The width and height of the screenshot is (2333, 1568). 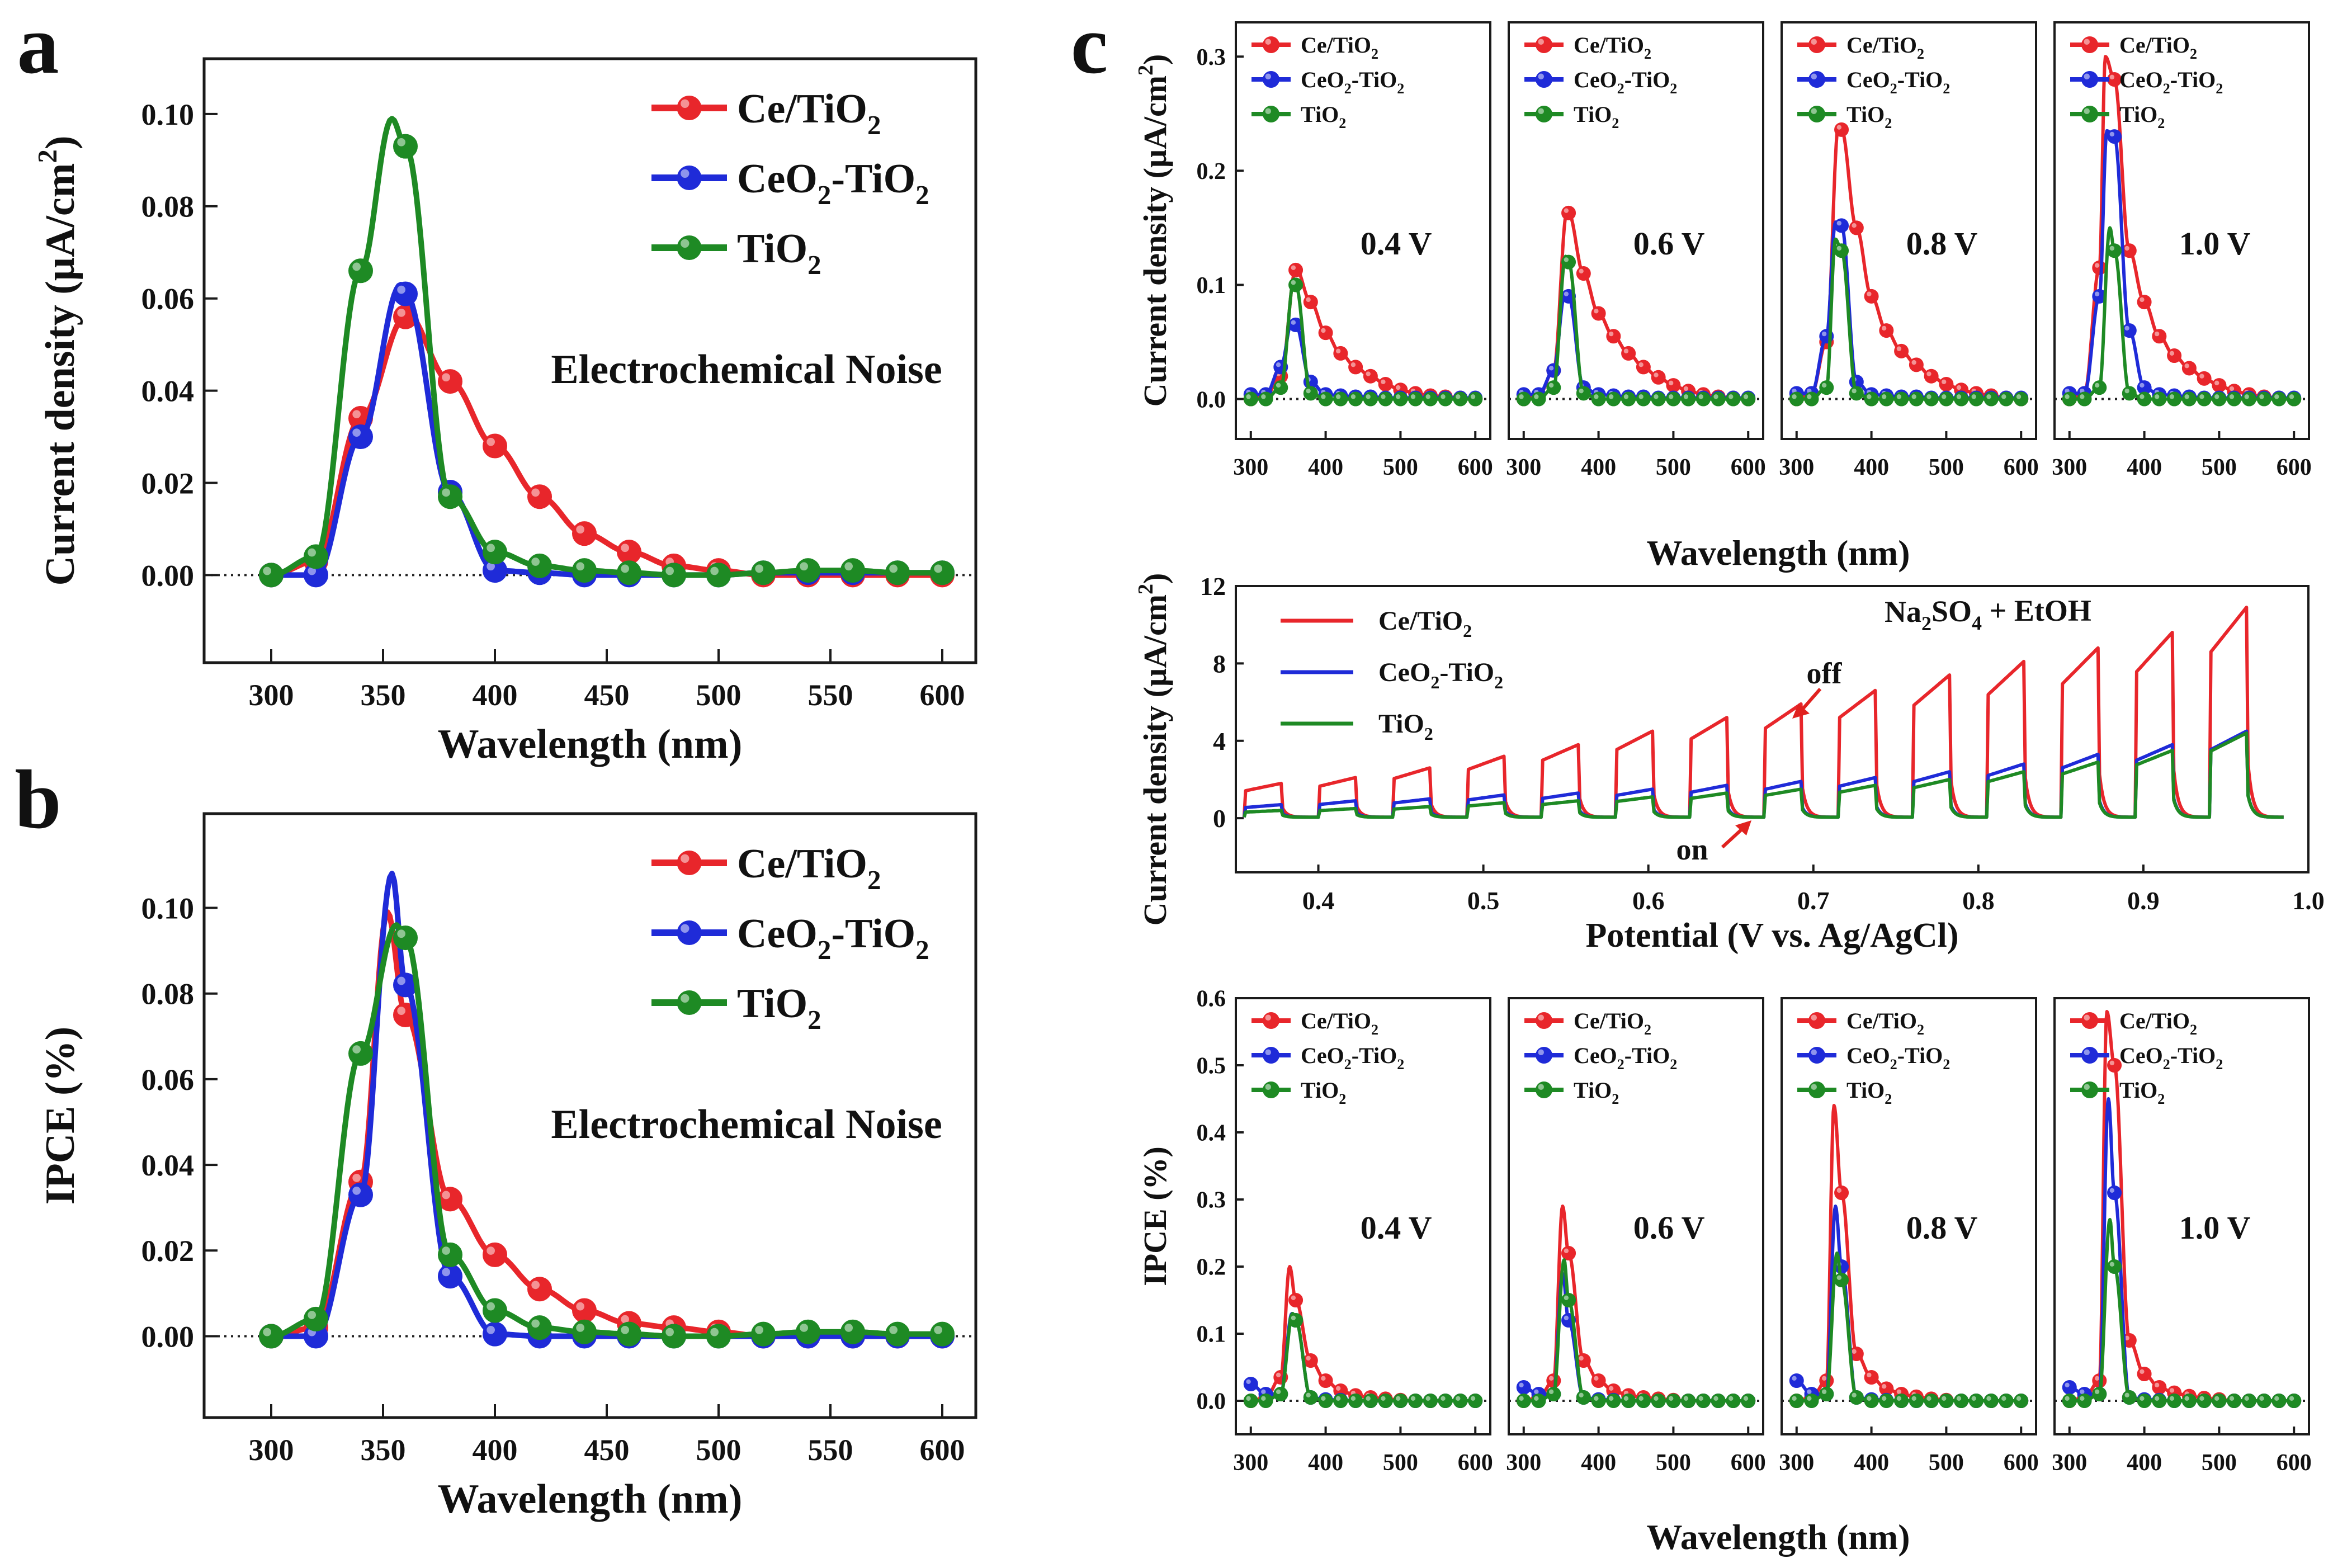 I want to click on c-bottom-sub1-series-line, so click(x=1363, y=1357).